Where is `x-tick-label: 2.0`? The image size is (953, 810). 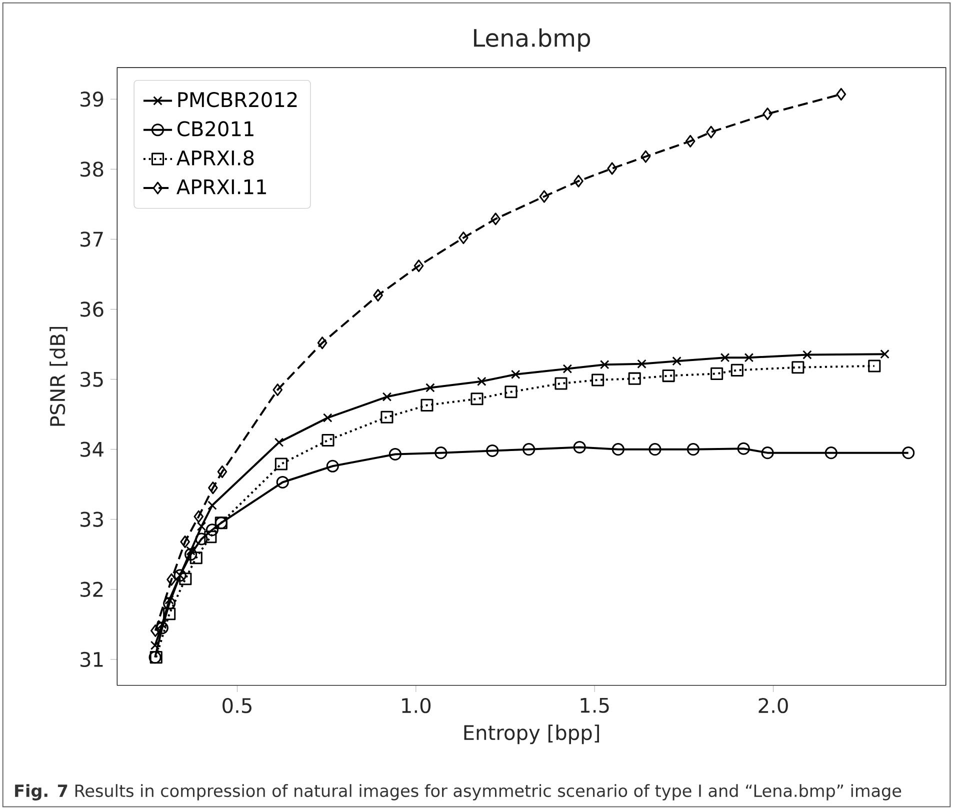
x-tick-label: 2.0 is located at coordinates (773, 706).